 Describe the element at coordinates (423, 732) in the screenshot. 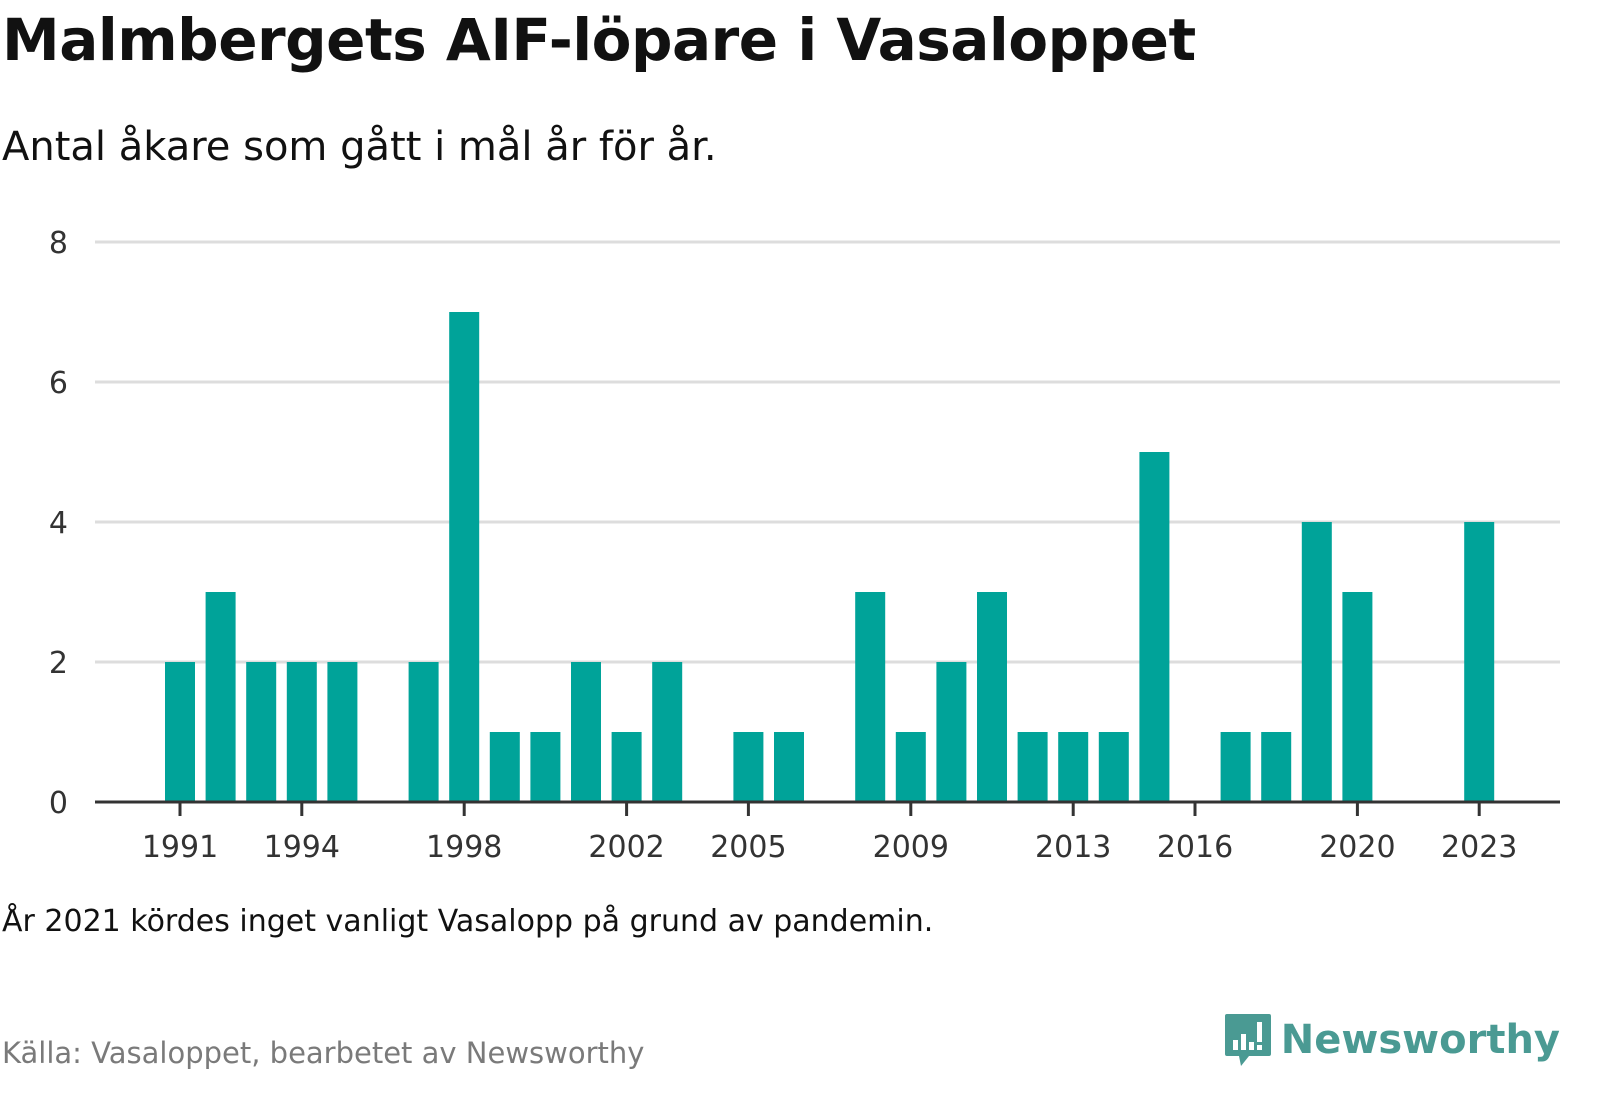

I see `bar-1997` at that location.